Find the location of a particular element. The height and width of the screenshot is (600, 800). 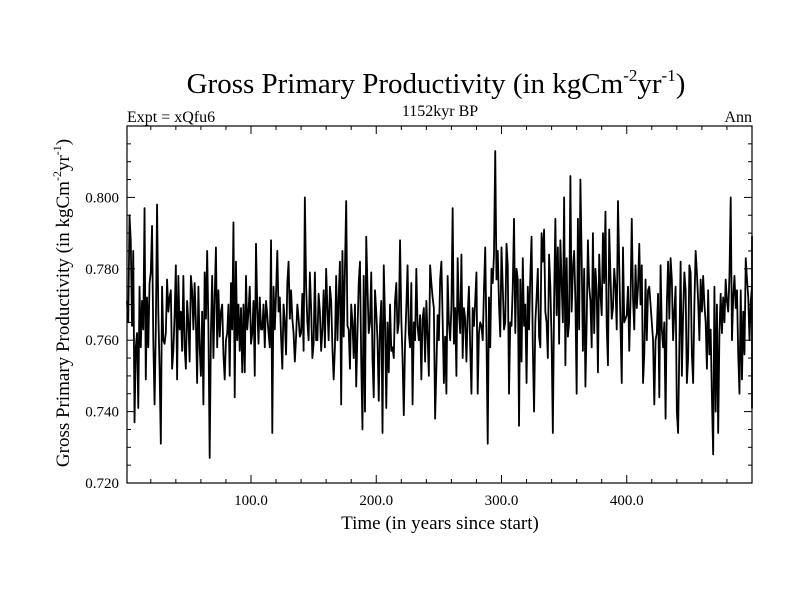

chart-title-main: Gross Primary Productivity (in kgCm is located at coordinates (405, 84).